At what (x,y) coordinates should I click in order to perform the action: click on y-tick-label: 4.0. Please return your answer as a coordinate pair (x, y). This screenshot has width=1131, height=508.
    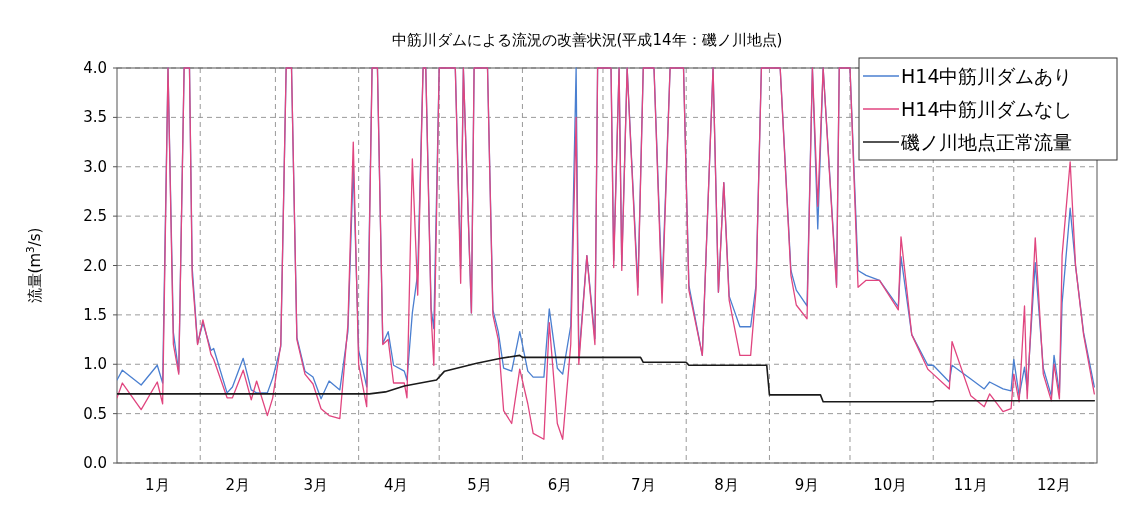
    Looking at the image, I should click on (95, 68).